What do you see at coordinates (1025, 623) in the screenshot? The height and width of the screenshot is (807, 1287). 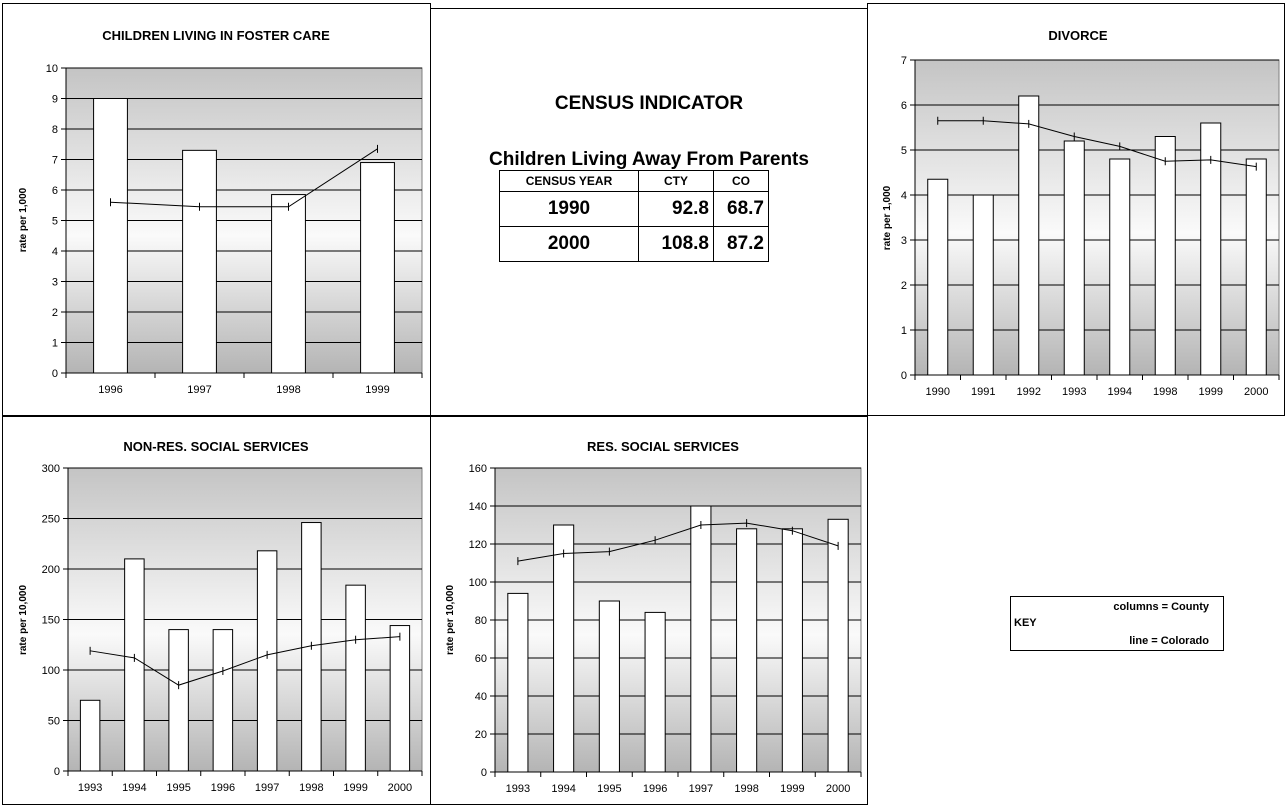 I see `key-label: KEY` at bounding box center [1025, 623].